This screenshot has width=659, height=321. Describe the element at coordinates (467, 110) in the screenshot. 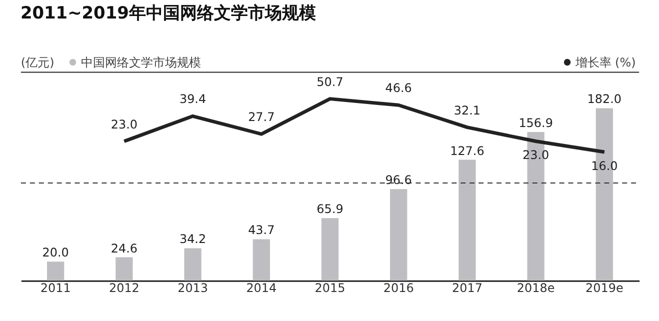

I see `data-label: 32.1` at that location.